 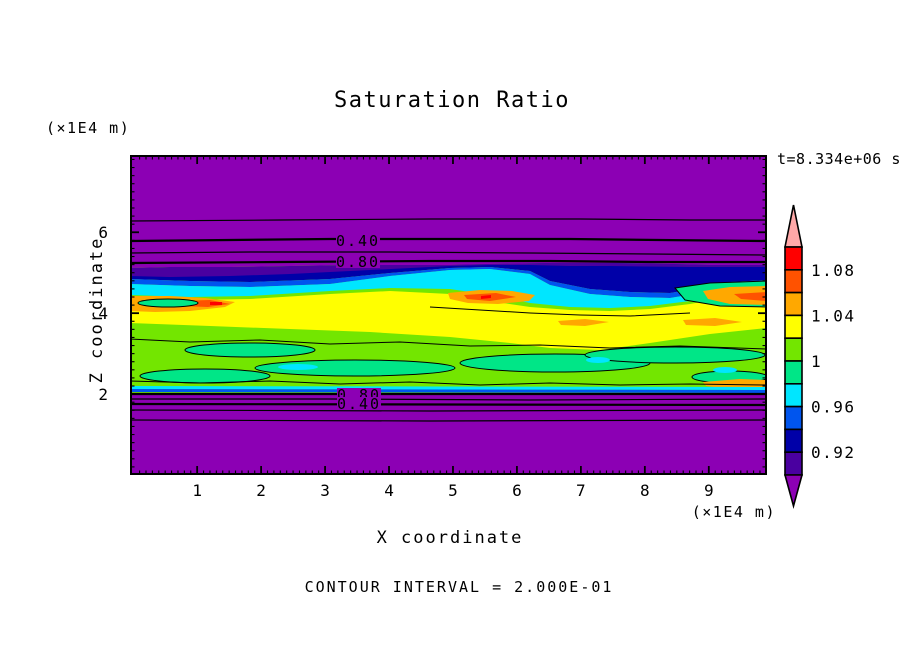 What do you see at coordinates (517, 490) in the screenshot?
I see `x-tick-label: 6` at bounding box center [517, 490].